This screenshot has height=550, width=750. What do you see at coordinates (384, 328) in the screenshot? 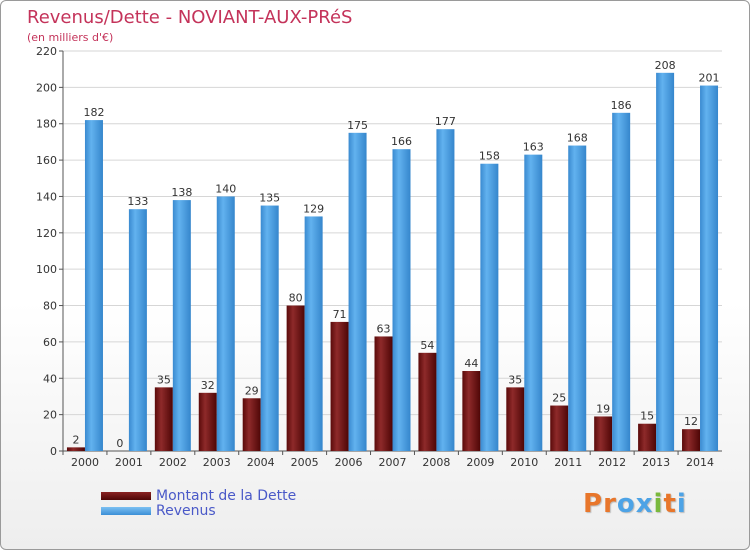
I see `data-label-dette: 63` at bounding box center [384, 328].